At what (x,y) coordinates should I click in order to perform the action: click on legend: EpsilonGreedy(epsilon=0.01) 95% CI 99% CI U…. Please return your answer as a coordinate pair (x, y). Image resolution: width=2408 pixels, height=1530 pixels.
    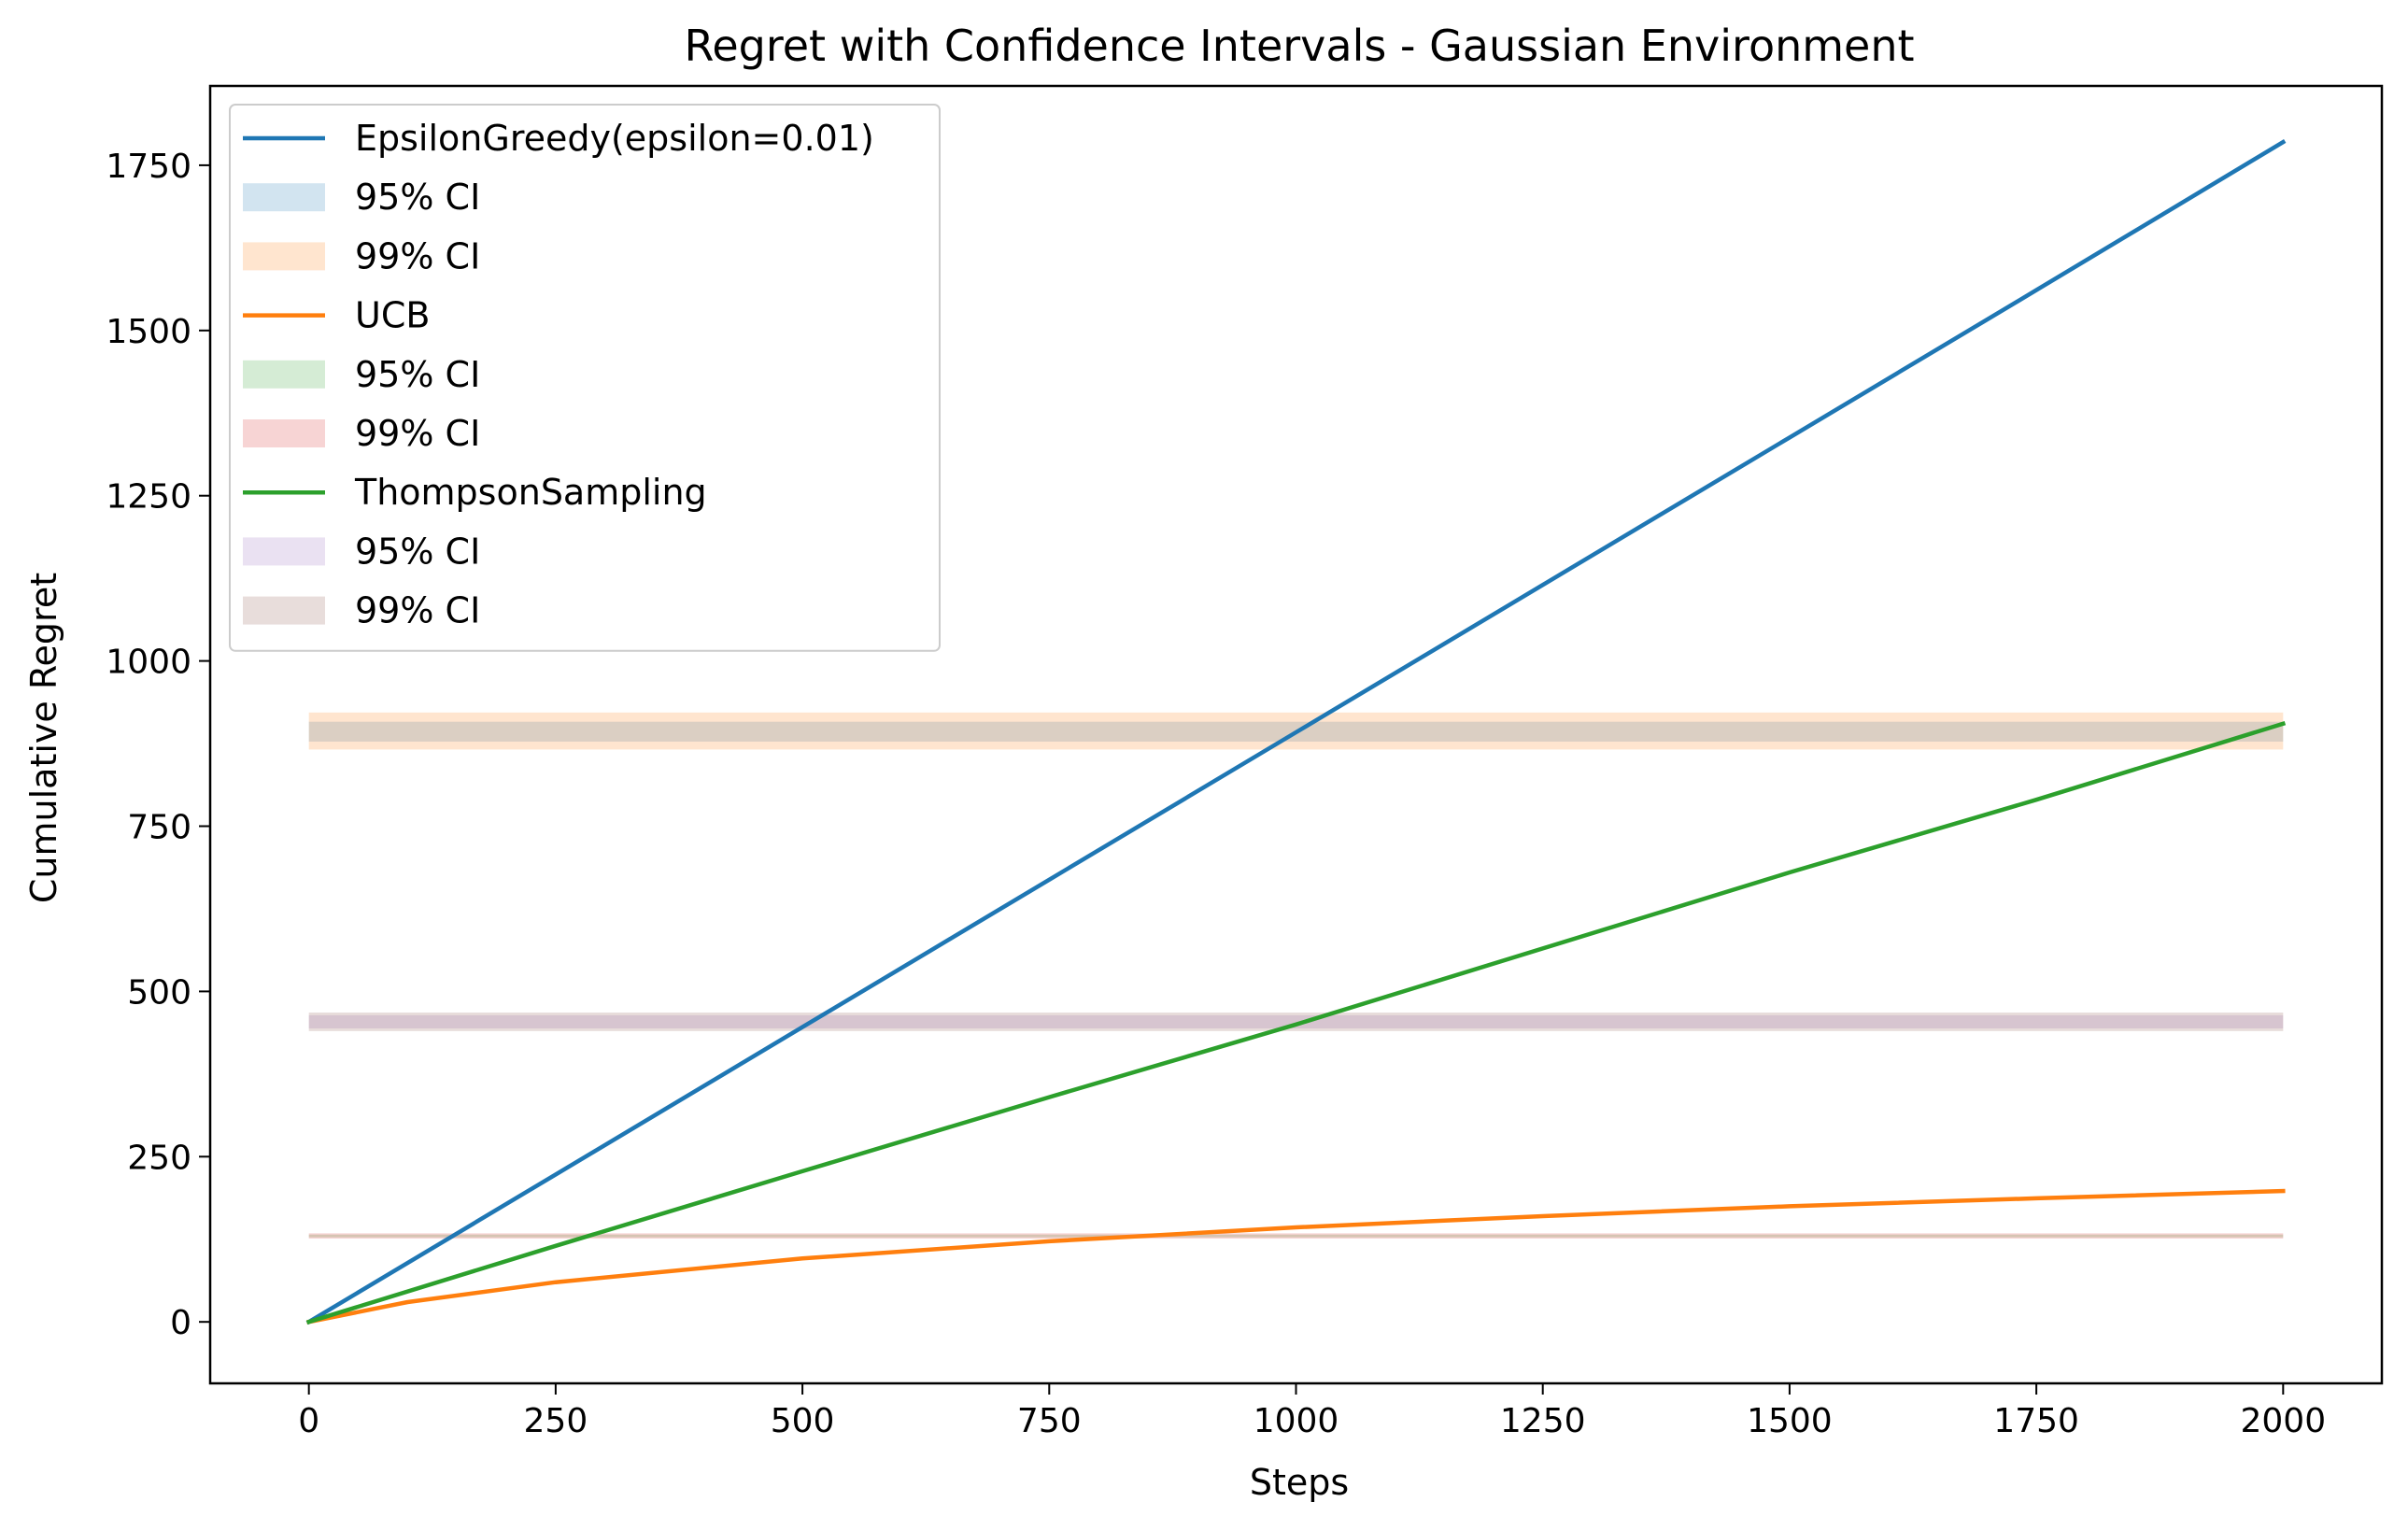
    Looking at the image, I should click on (585, 378).